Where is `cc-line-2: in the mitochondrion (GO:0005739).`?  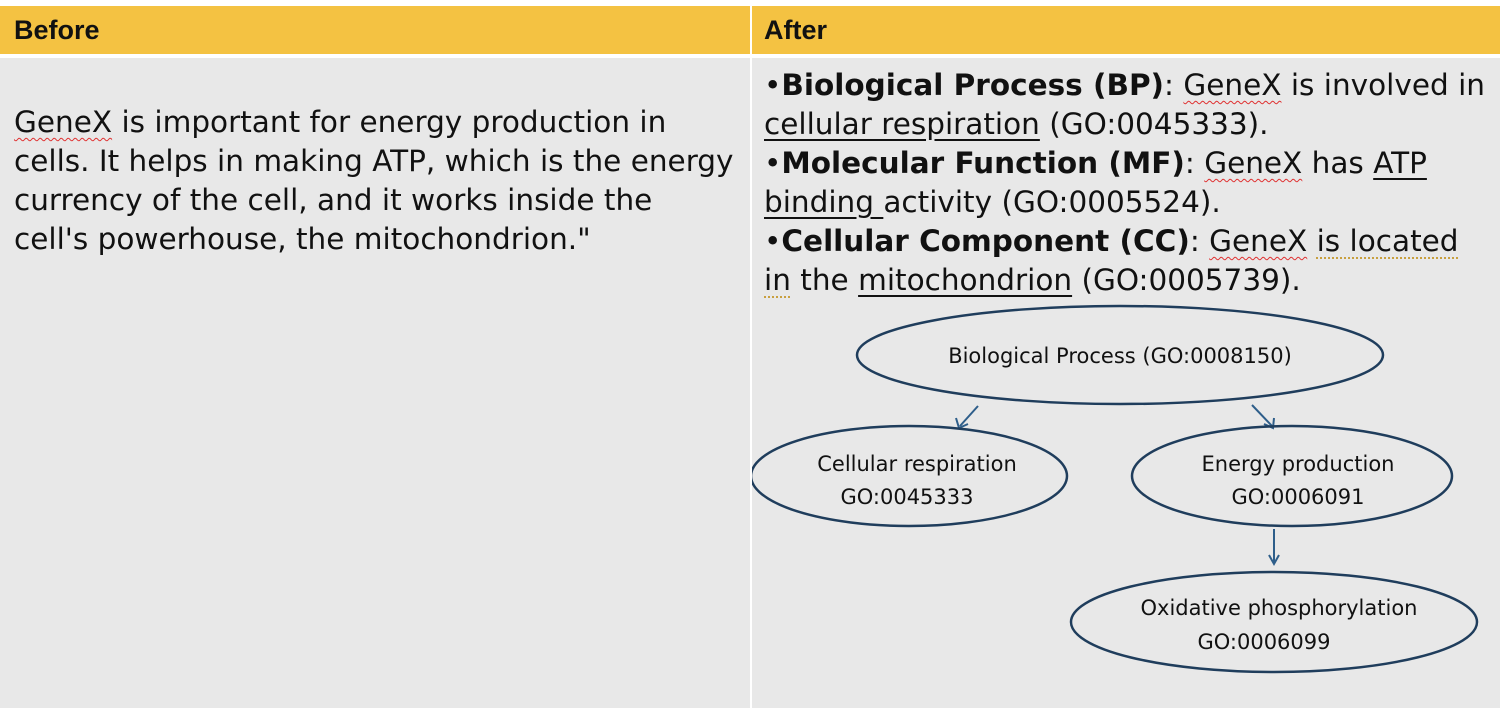 cc-line-2: in the mitochondrion (GO:0005739). is located at coordinates (1032, 280).